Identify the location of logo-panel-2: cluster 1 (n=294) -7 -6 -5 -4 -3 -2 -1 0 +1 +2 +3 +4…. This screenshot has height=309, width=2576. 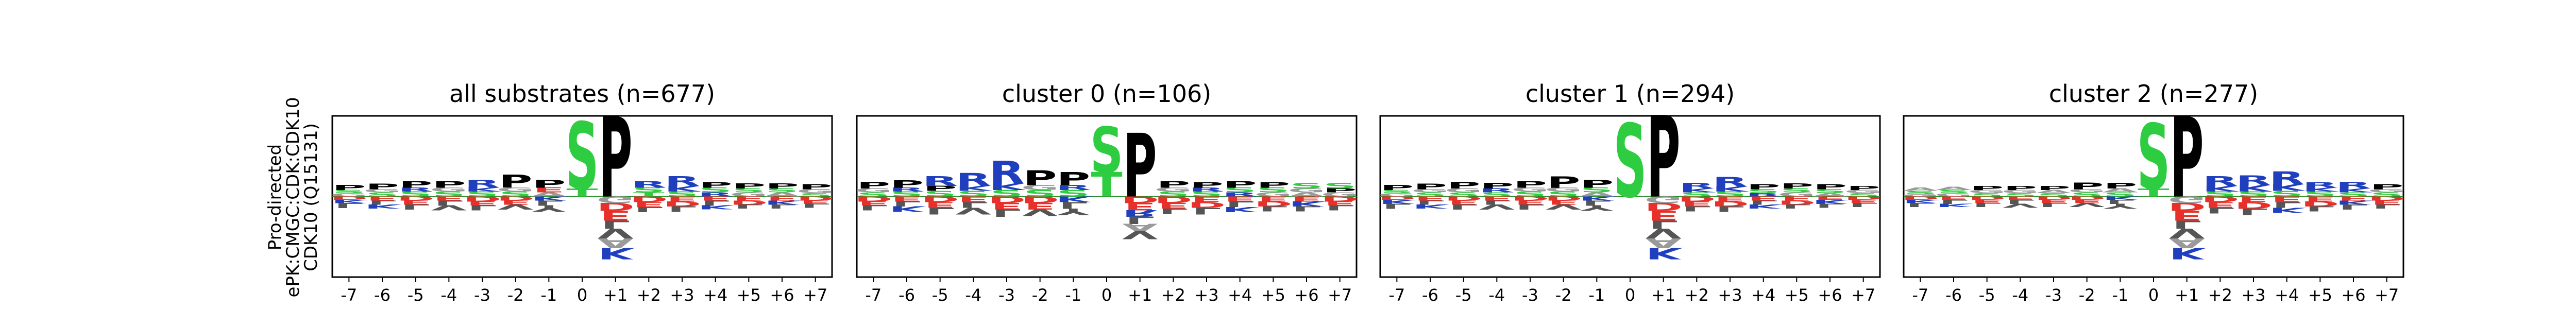
(1631, 192).